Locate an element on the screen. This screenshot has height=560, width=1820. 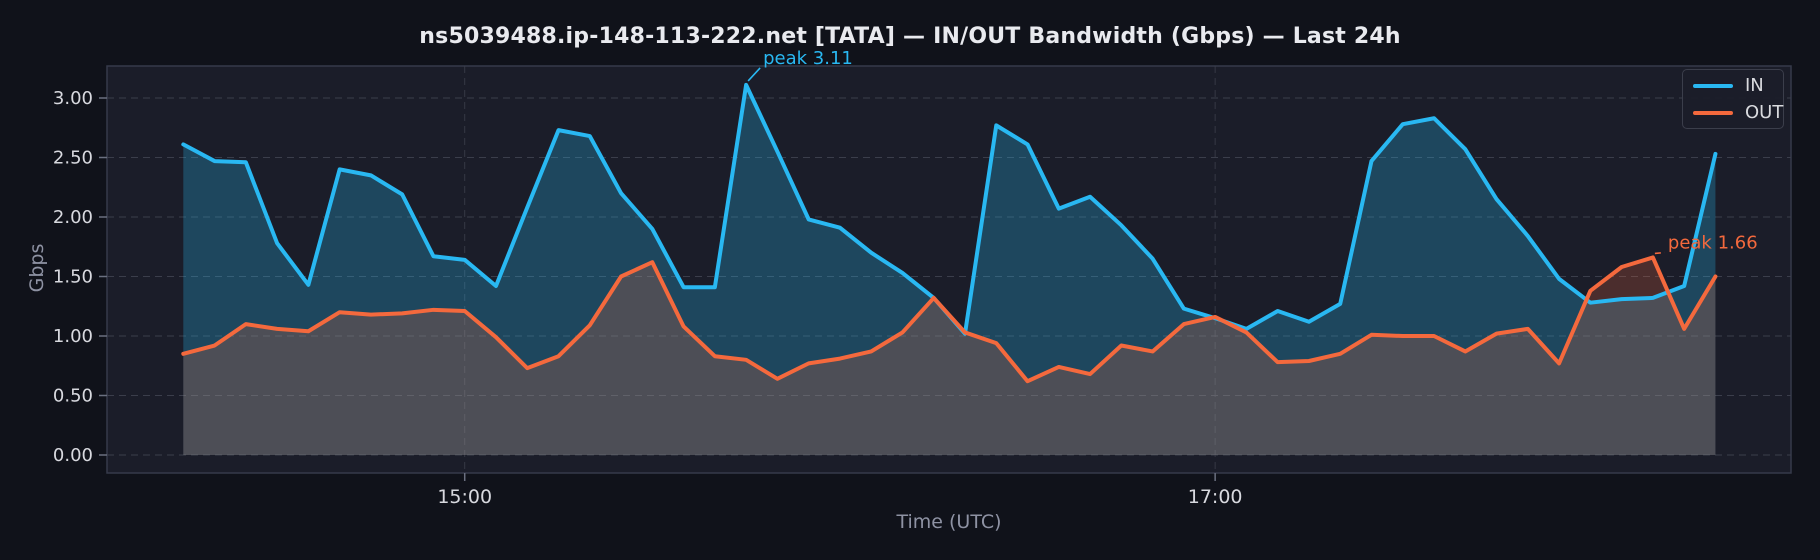
annotation-peak-out: peak 1.66 is located at coordinates (1713, 242).